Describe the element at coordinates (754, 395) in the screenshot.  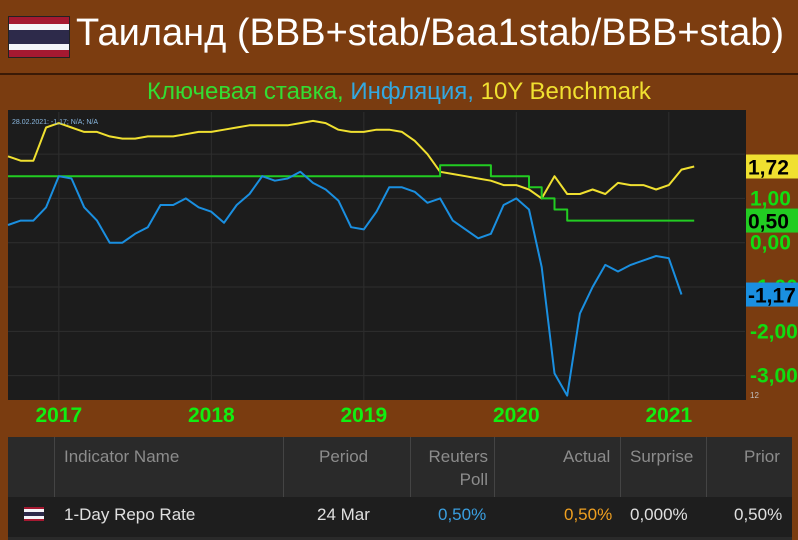
I see `x-small-label: 12` at that location.